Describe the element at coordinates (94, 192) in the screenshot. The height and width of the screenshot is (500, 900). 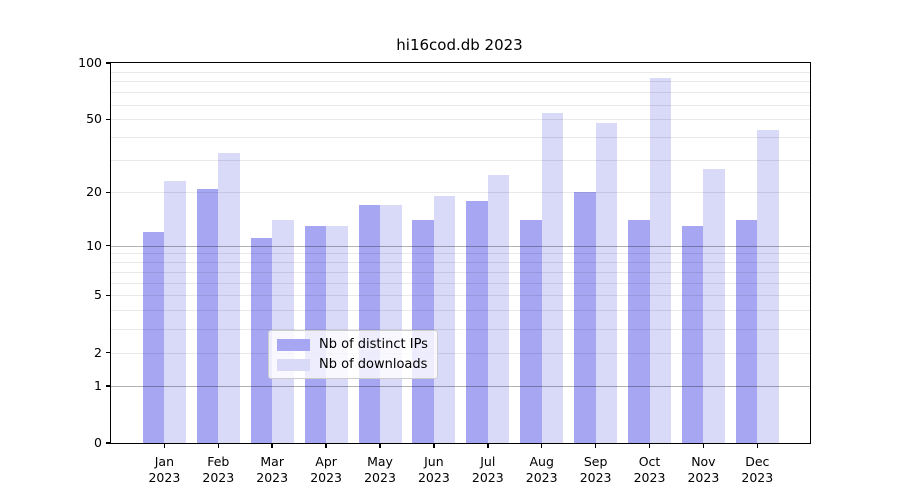
I see `y-tick-label: 20` at that location.